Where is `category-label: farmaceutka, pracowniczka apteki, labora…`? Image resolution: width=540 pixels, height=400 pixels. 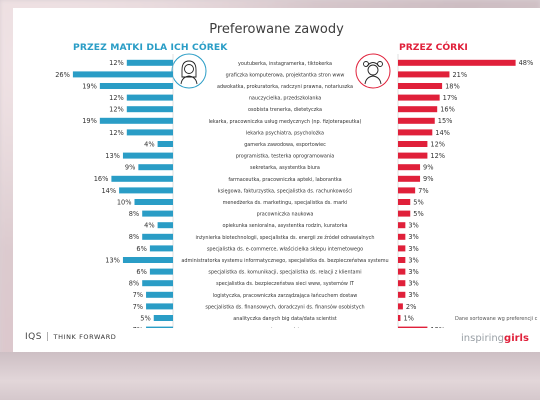
category-label: farmaceutka, pracowniczka apteki, labora… is located at coordinates (284, 180).